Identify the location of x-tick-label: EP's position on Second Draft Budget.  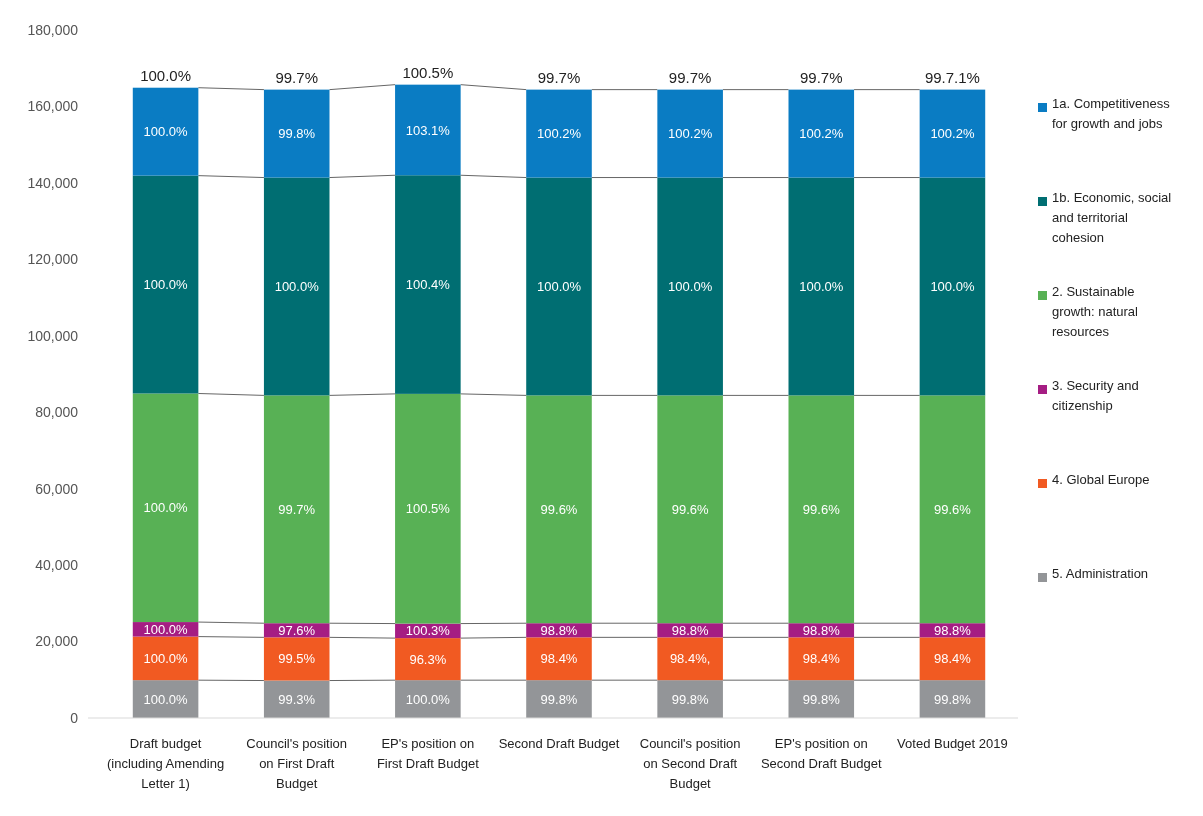
(821, 753).